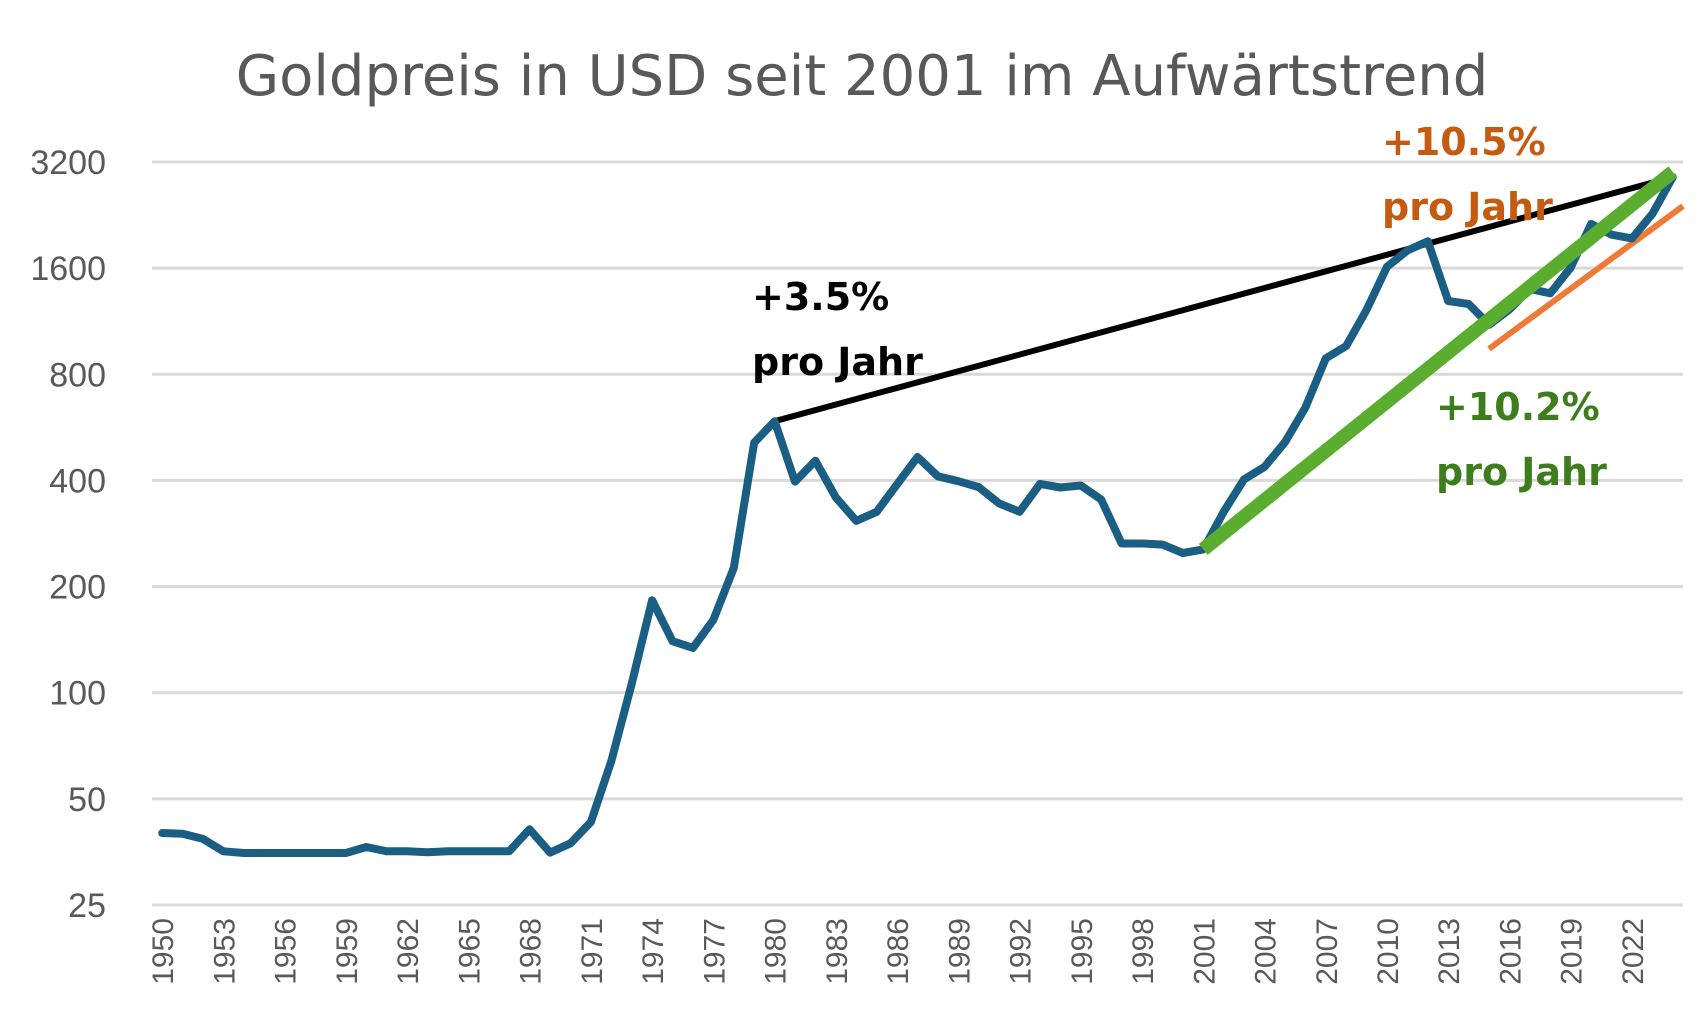  Describe the element at coordinates (1633, 951) in the screenshot. I see `x-tick-label: 2022` at that location.